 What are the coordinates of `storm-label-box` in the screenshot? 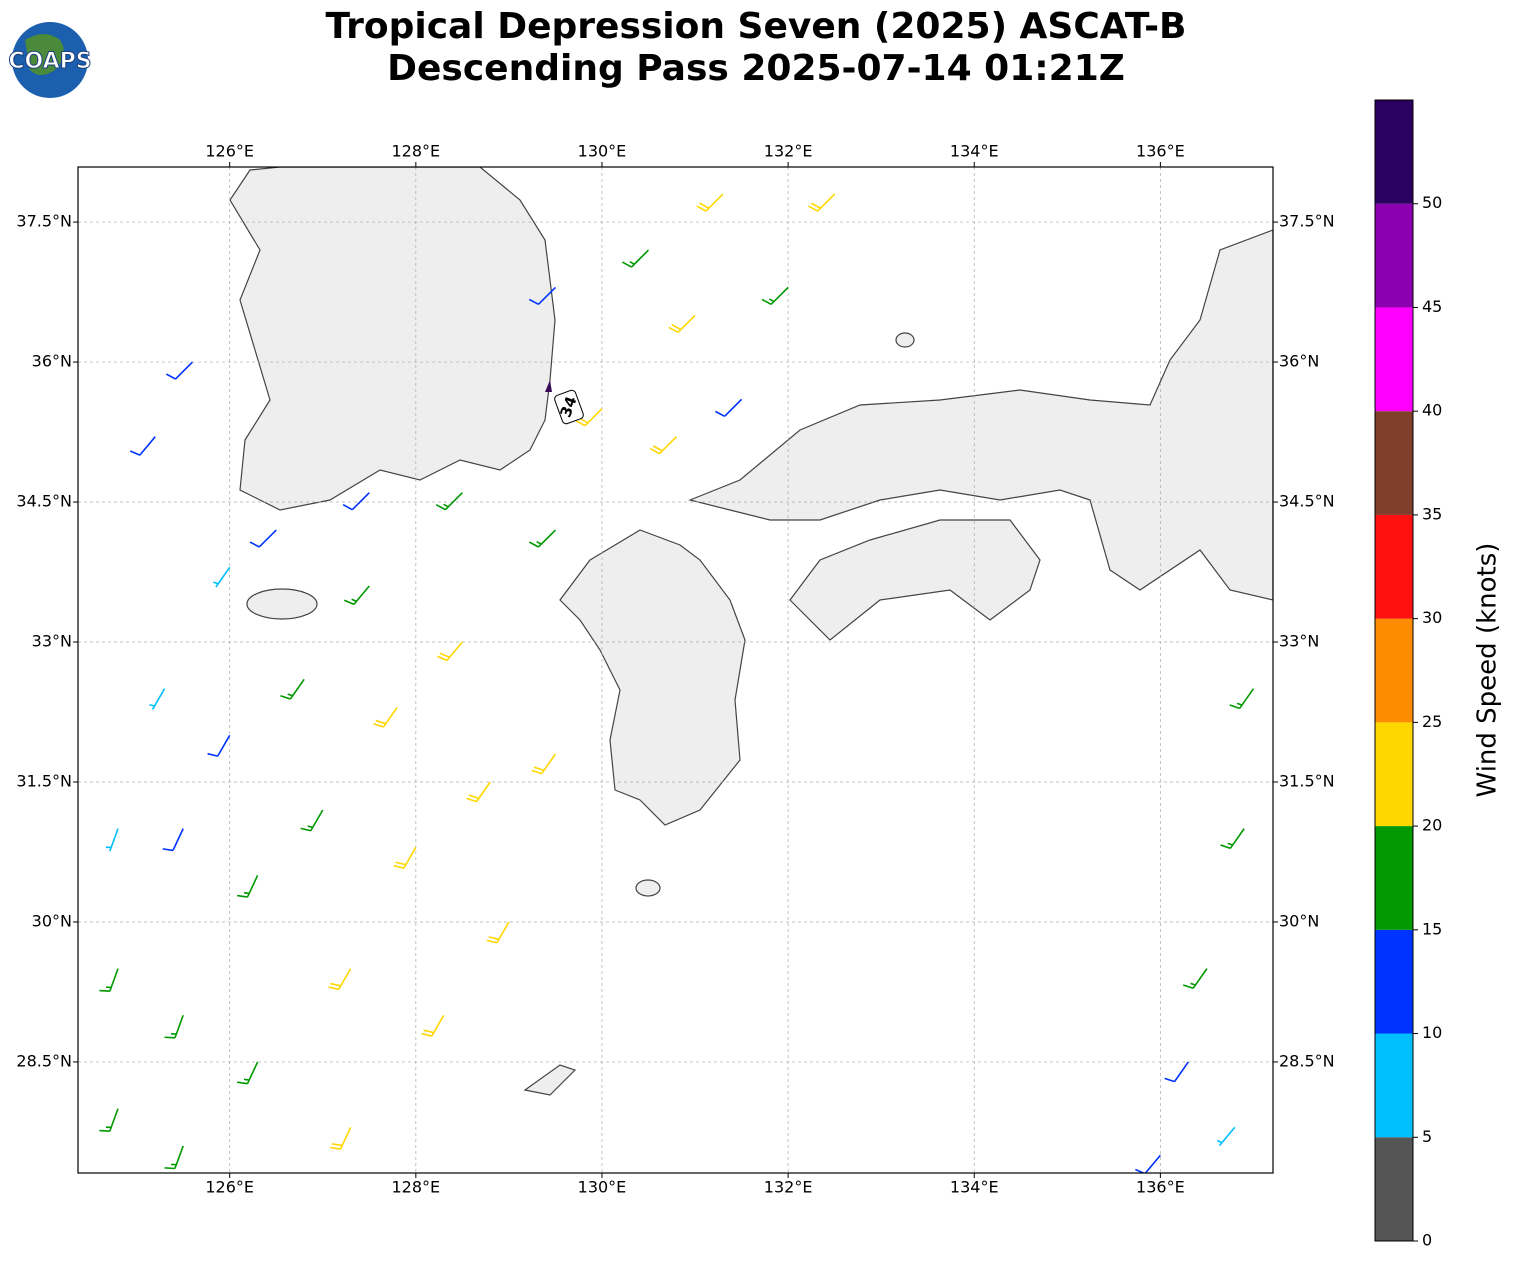 It's located at (569, 407).